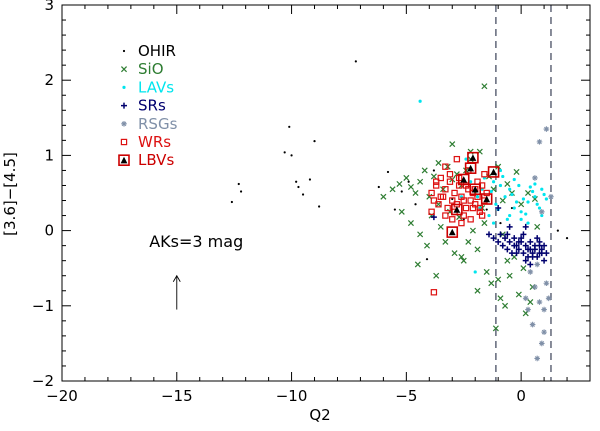 The height and width of the screenshot is (431, 600). I want to click on y-tick-label: −1, so click(43, 306).